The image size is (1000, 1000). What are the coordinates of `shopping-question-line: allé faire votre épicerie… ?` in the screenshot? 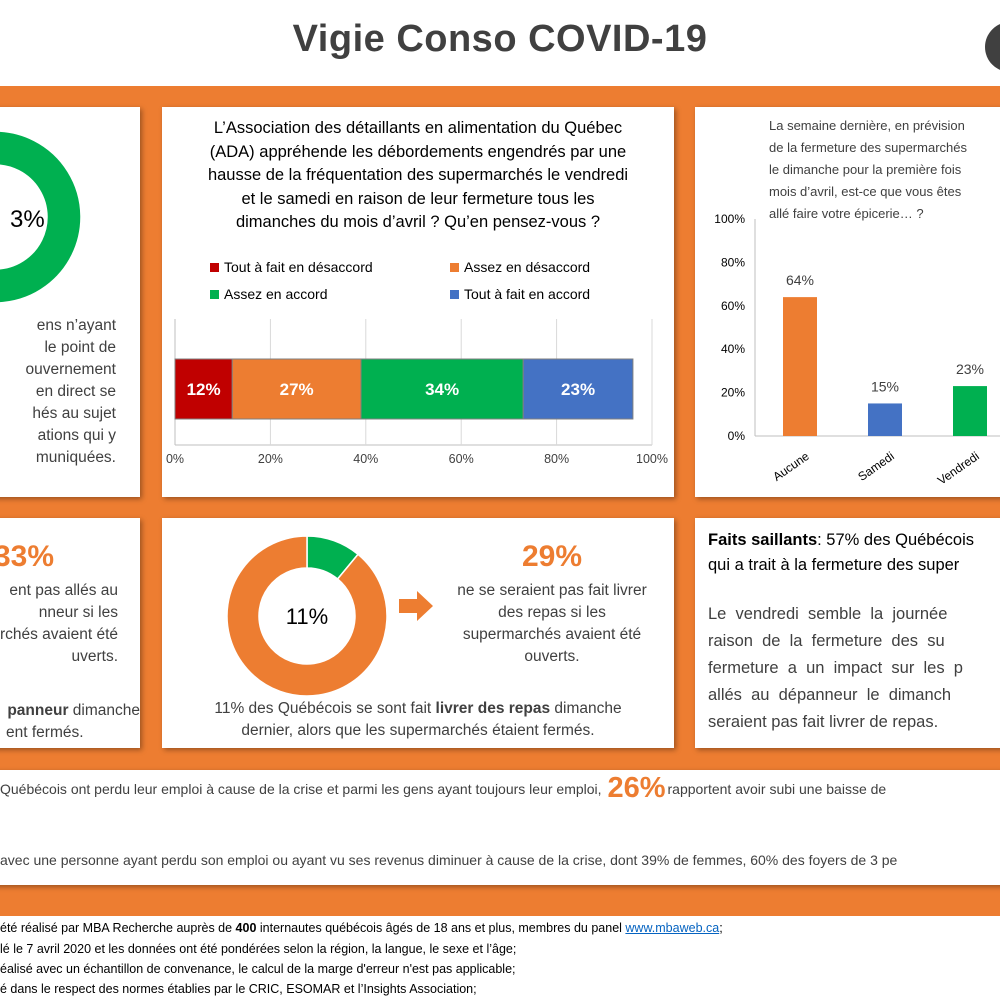 It's located at (846, 213).